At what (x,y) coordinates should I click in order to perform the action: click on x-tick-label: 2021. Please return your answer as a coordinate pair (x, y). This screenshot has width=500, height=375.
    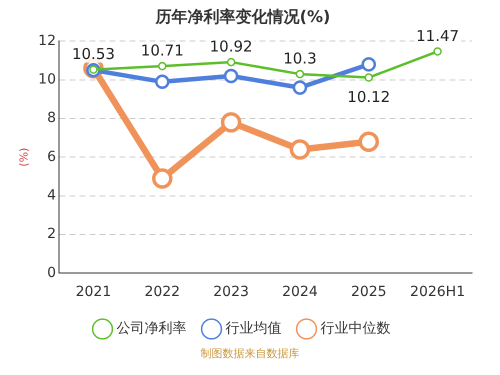
    Looking at the image, I should click on (94, 292).